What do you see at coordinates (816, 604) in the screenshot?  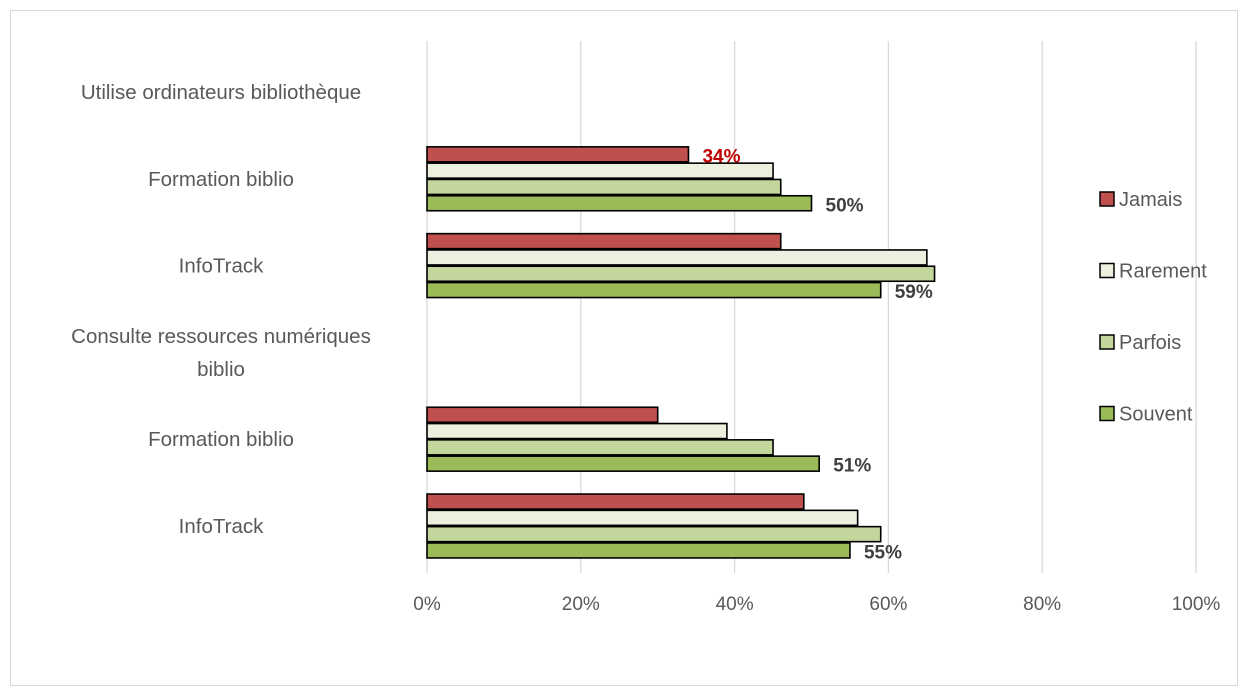 I see `tick-labels: 0% 20% 40% 60% 80% 100%` at bounding box center [816, 604].